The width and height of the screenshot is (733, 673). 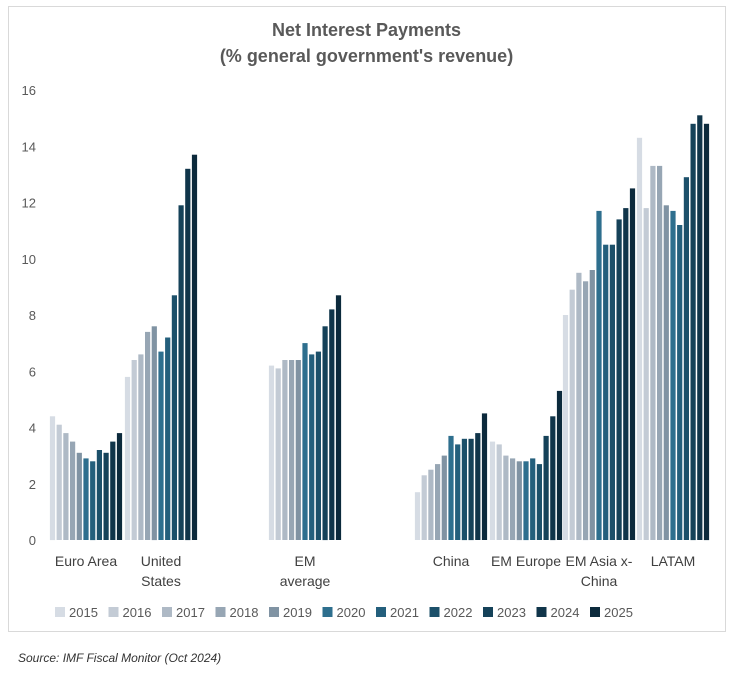 I want to click on chart-title: Net Interest Payments, so click(x=366, y=30).